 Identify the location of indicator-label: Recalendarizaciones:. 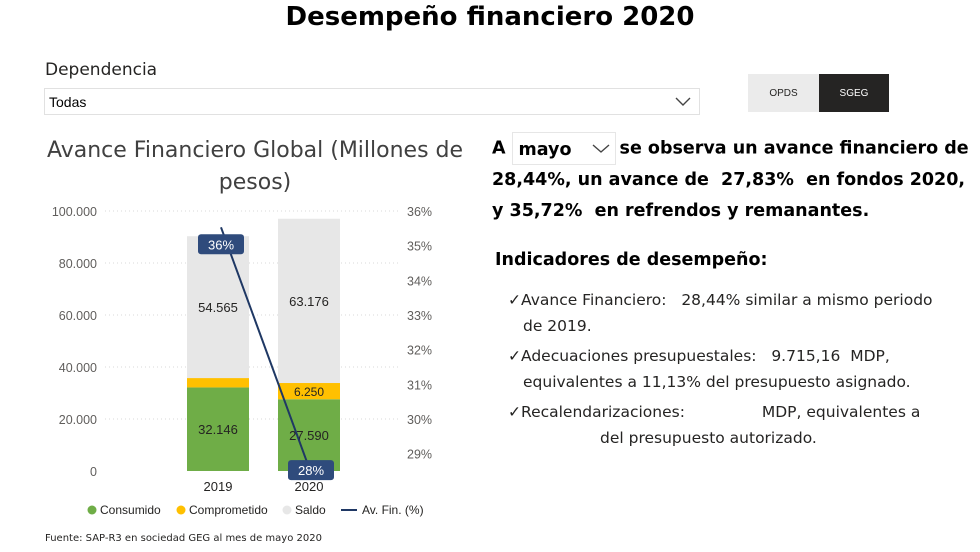
(603, 412).